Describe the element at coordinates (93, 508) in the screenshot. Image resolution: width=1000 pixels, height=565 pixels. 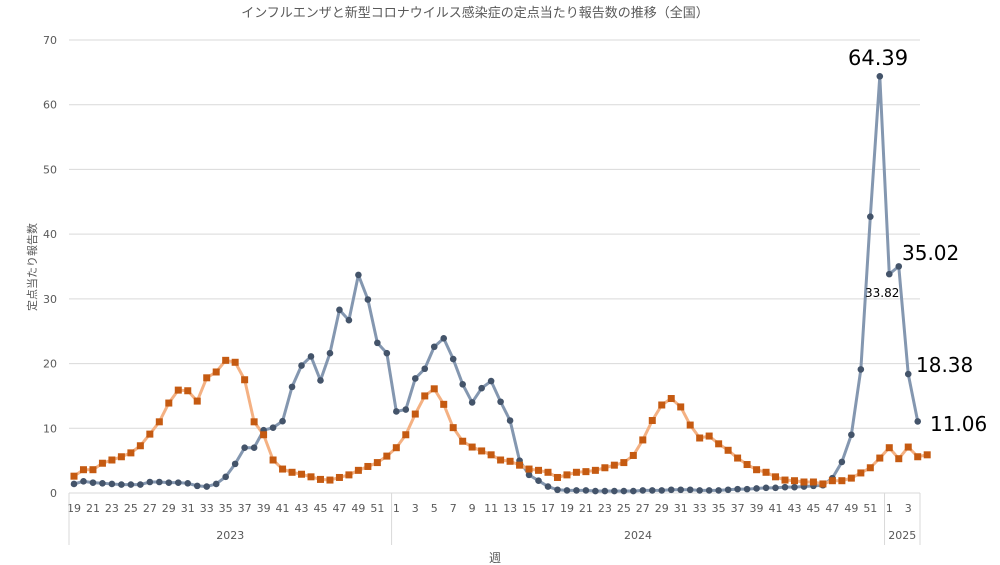
I see `x-tick-label: 21` at that location.